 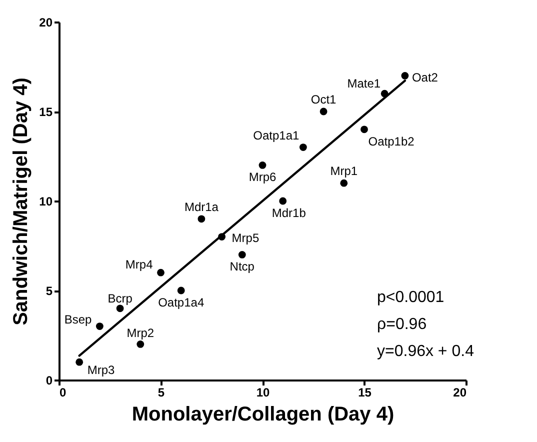 What do you see at coordinates (425, 77) in the screenshot?
I see `annotation: Oat2` at bounding box center [425, 77].